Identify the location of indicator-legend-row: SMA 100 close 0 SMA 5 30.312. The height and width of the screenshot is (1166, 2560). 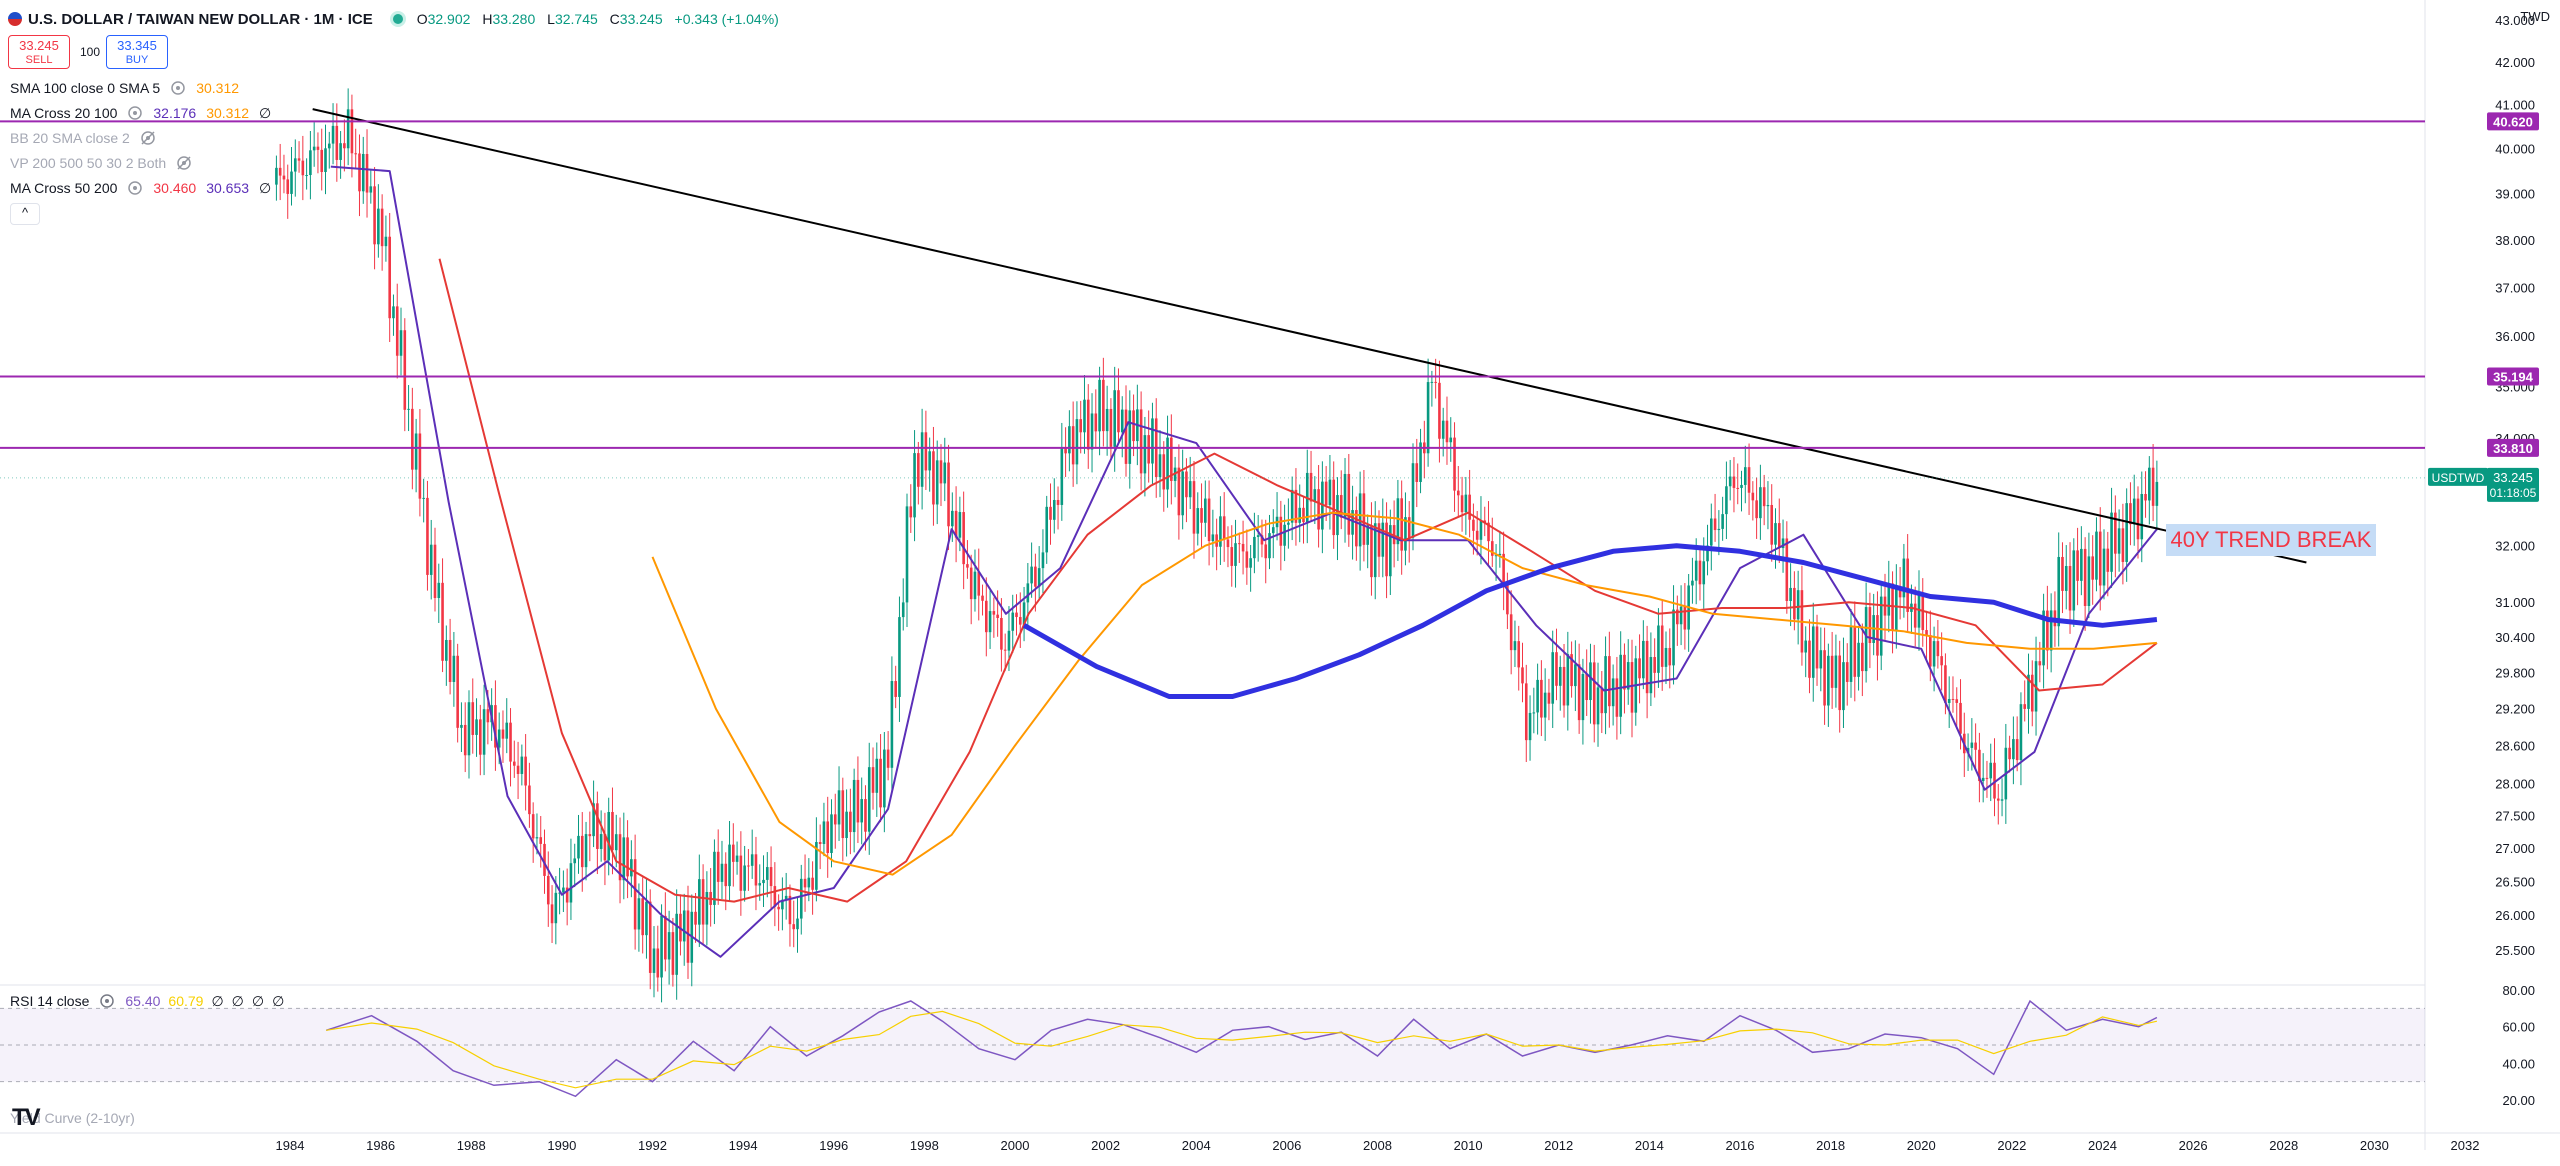
(129, 88).